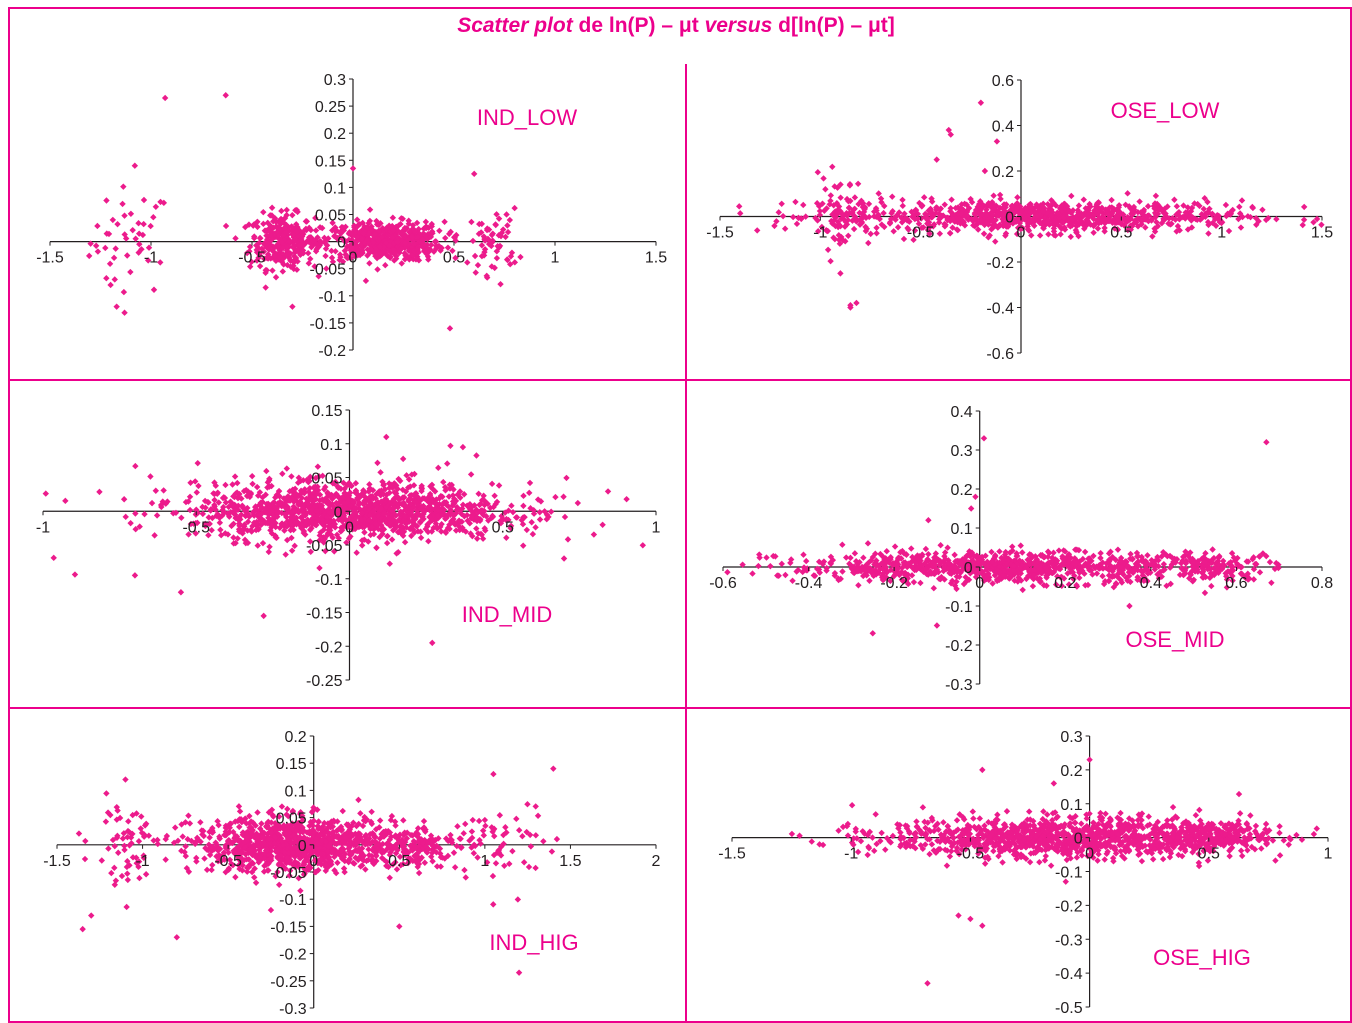  I want to click on y-tick-label: 0.3, so click(961, 451).